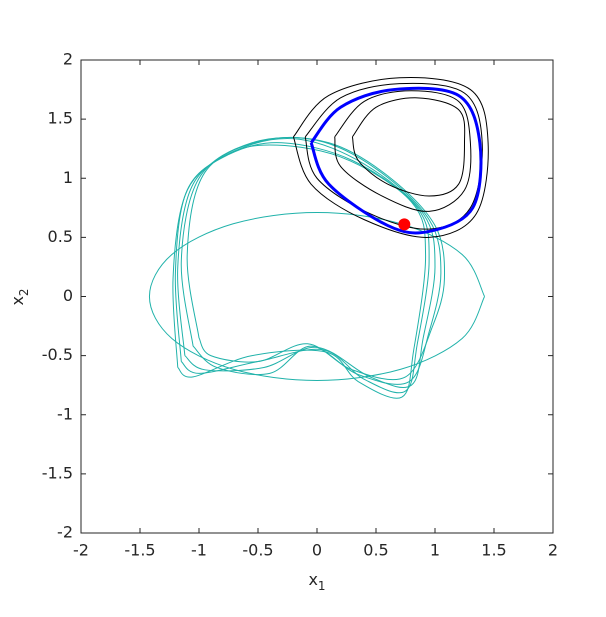 Image resolution: width=606 pixels, height=617 pixels. I want to click on x-tick-label: 1.5, so click(493, 550).